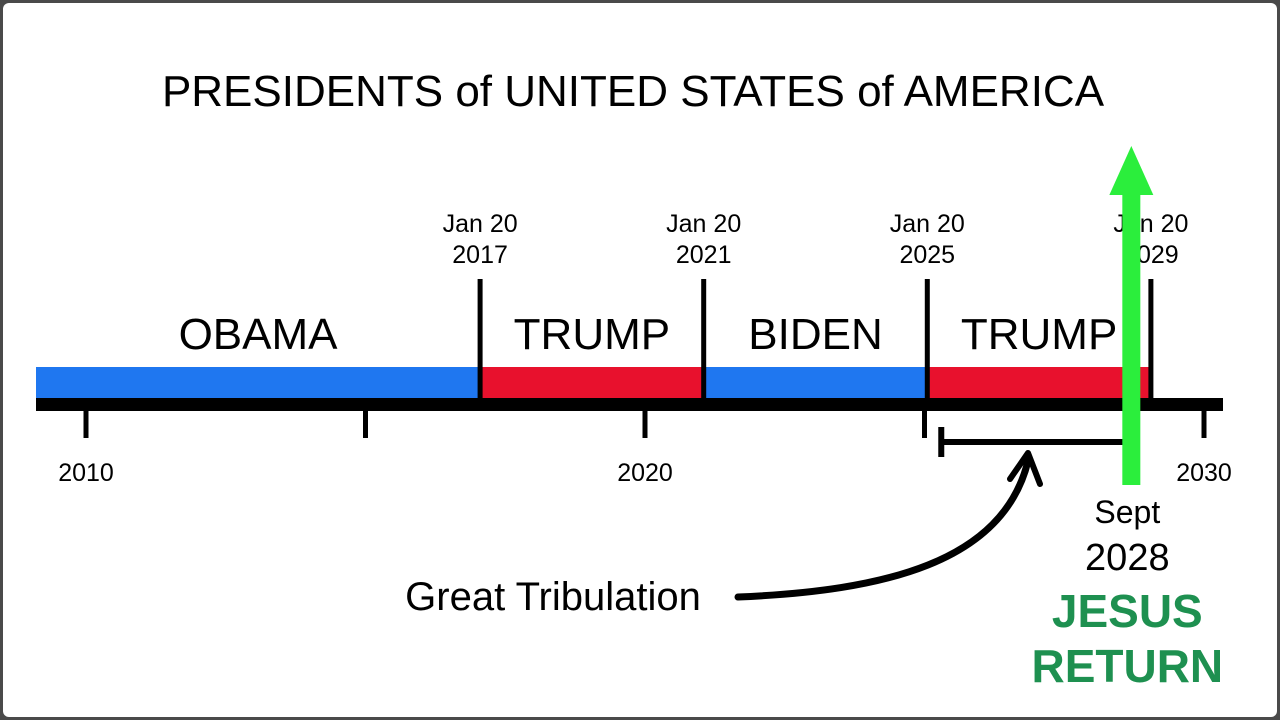 The width and height of the screenshot is (1280, 720). What do you see at coordinates (704, 255) in the screenshot?
I see `inauguration-year-2: 2021` at bounding box center [704, 255].